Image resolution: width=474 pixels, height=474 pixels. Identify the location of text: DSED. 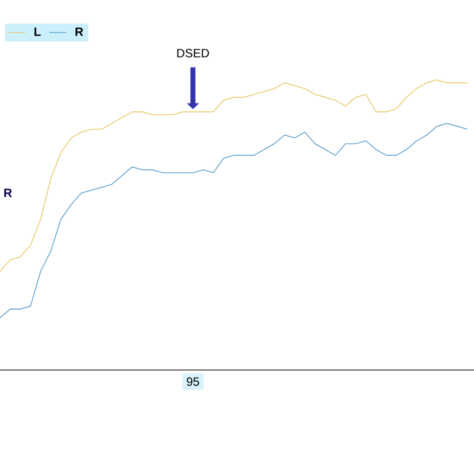
(193, 53).